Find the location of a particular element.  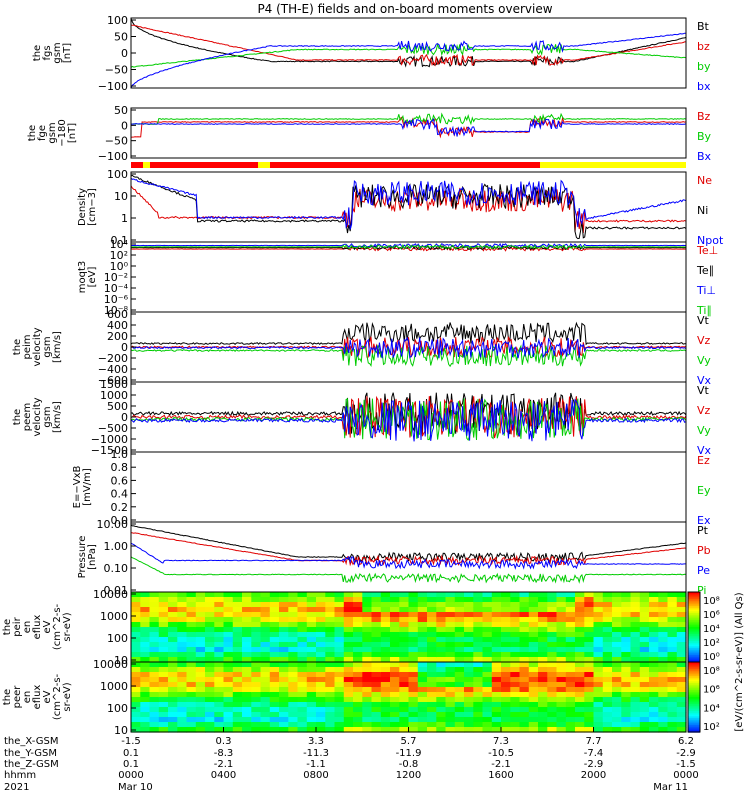

peim-ytick-label: 400 is located at coordinates (117, 325).